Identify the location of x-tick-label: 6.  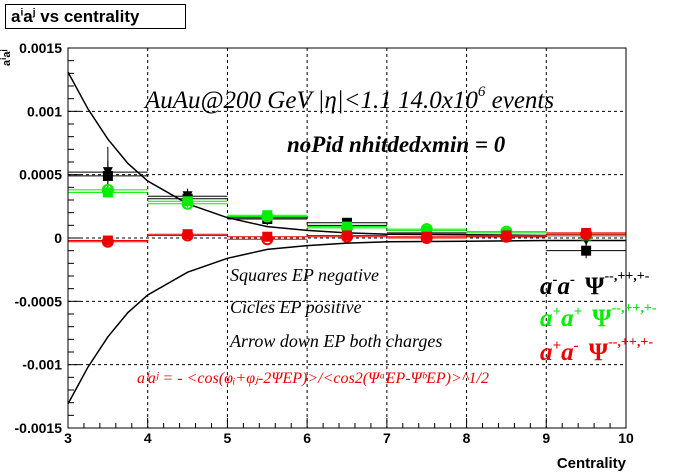
(307, 438).